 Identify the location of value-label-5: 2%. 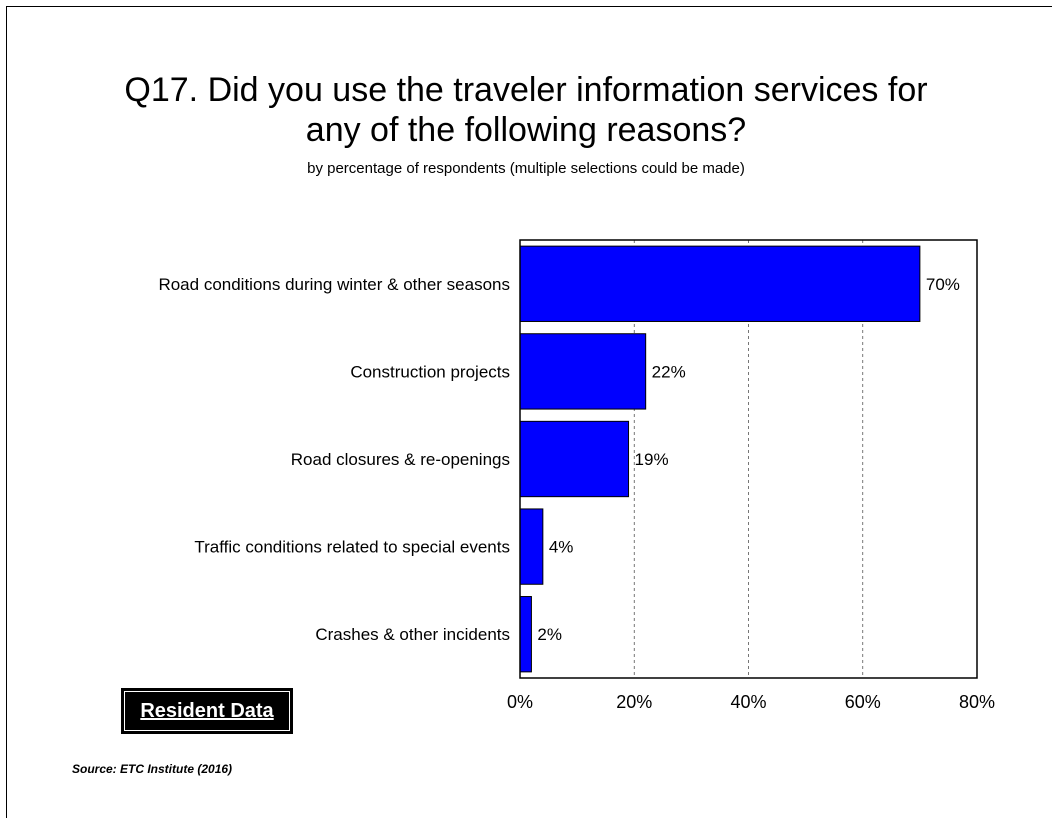
(549, 634).